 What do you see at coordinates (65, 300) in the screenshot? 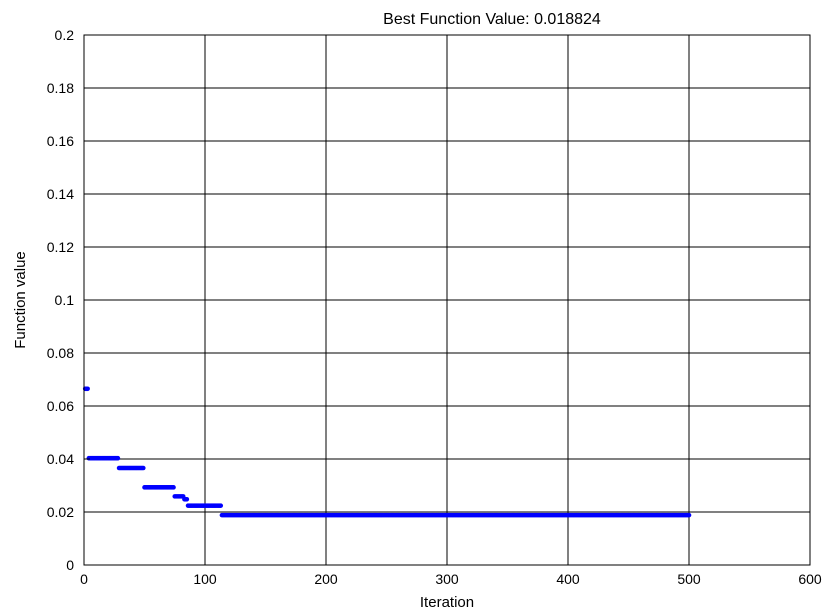
I see `y-tick-label: 0.1` at bounding box center [65, 300].